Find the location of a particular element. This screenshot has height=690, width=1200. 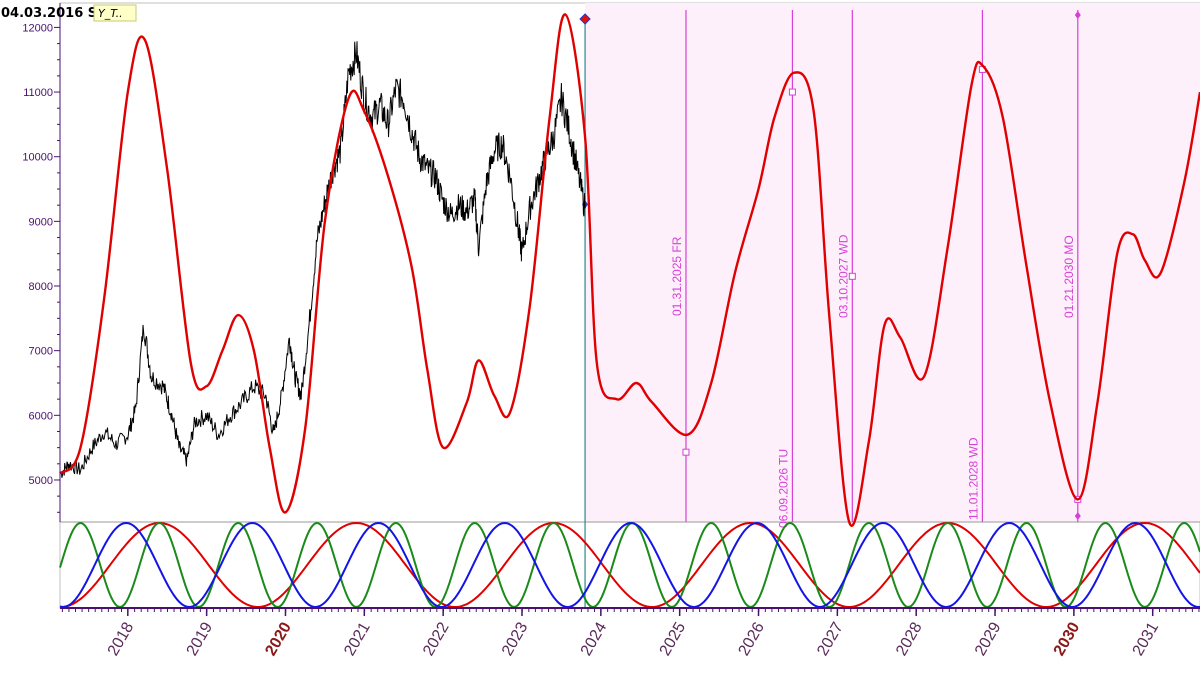

header-tag-box is located at coordinates (115, 13).